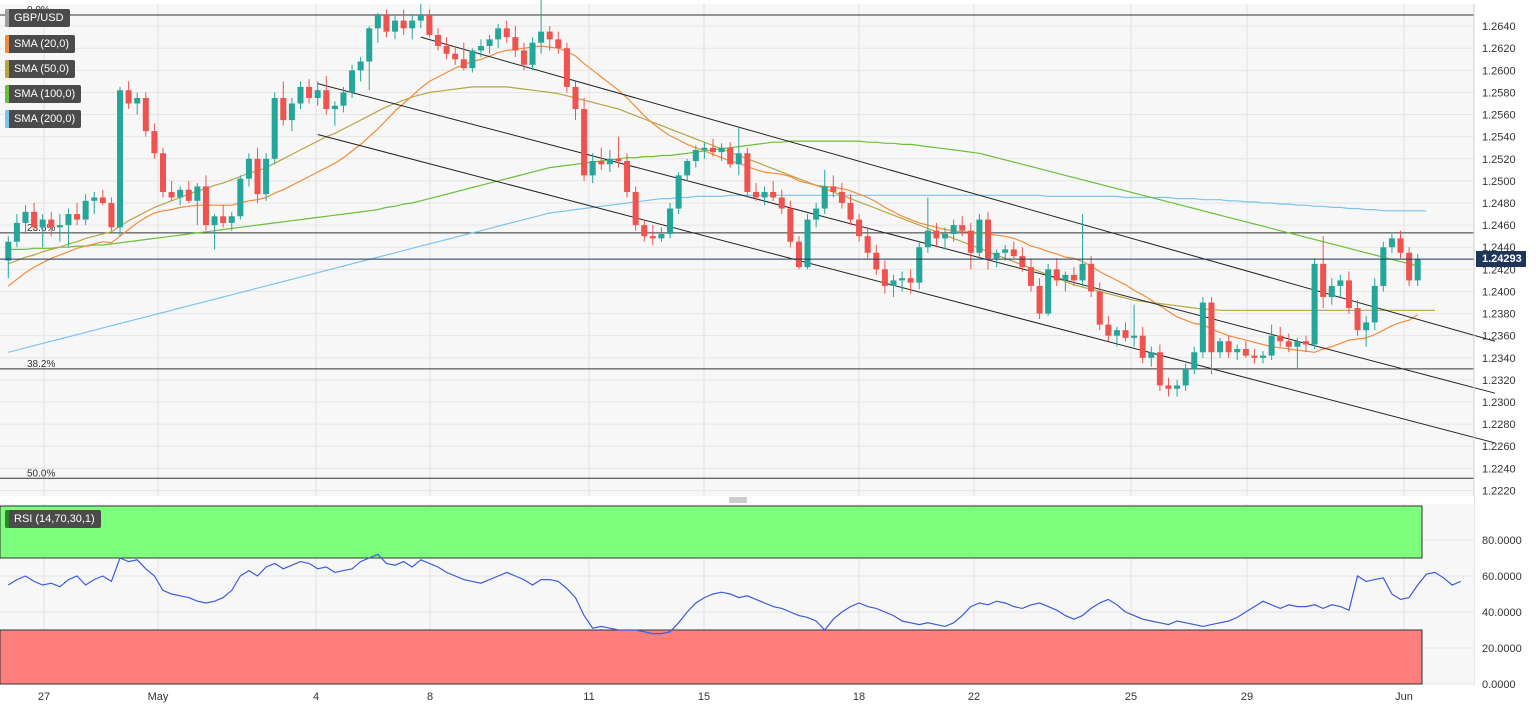 Image resolution: width=1536 pixels, height=716 pixels. I want to click on legend-sma50: SMA (50,0), so click(40, 69).